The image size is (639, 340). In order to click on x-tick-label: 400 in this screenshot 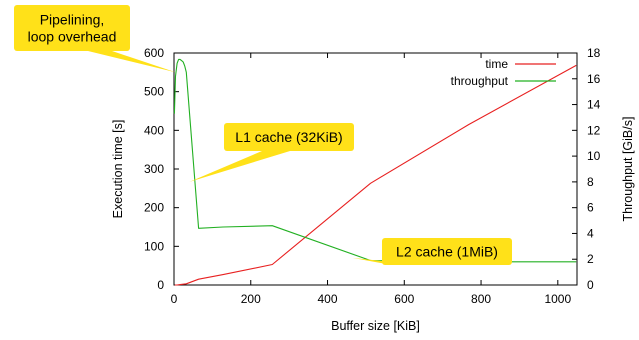, I will do `click(328, 299)`.